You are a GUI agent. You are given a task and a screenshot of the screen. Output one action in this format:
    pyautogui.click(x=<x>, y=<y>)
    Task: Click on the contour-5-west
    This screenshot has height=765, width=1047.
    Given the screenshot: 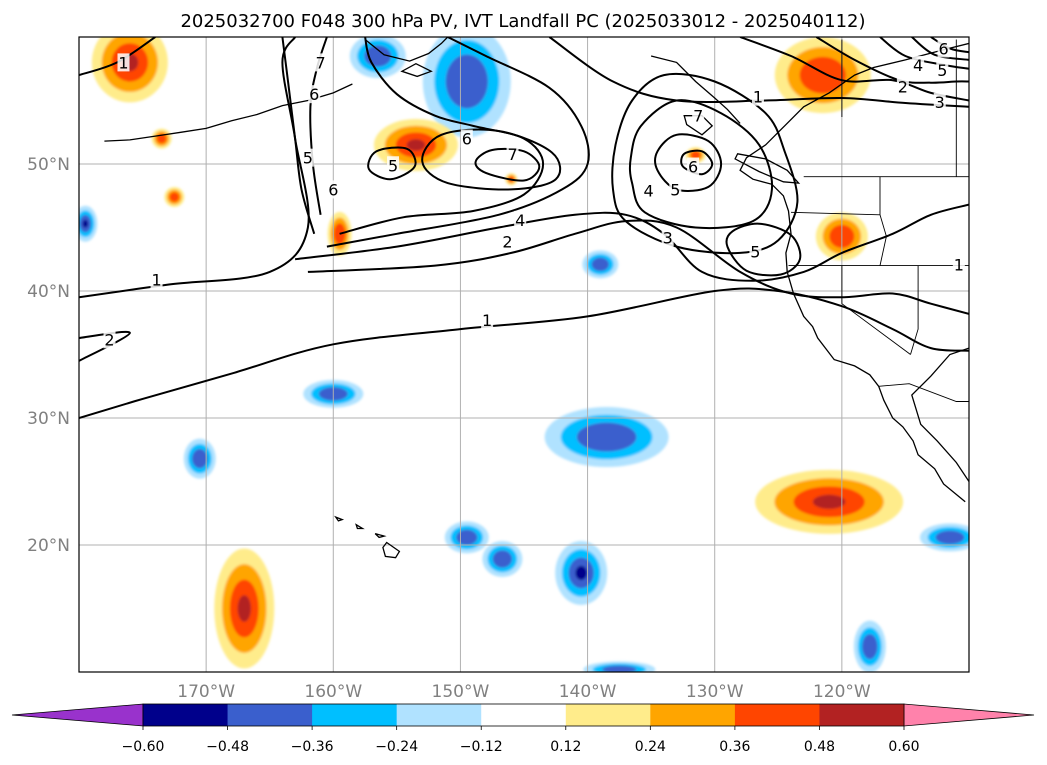 What is the action you would take?
    pyautogui.click(x=298, y=136)
    